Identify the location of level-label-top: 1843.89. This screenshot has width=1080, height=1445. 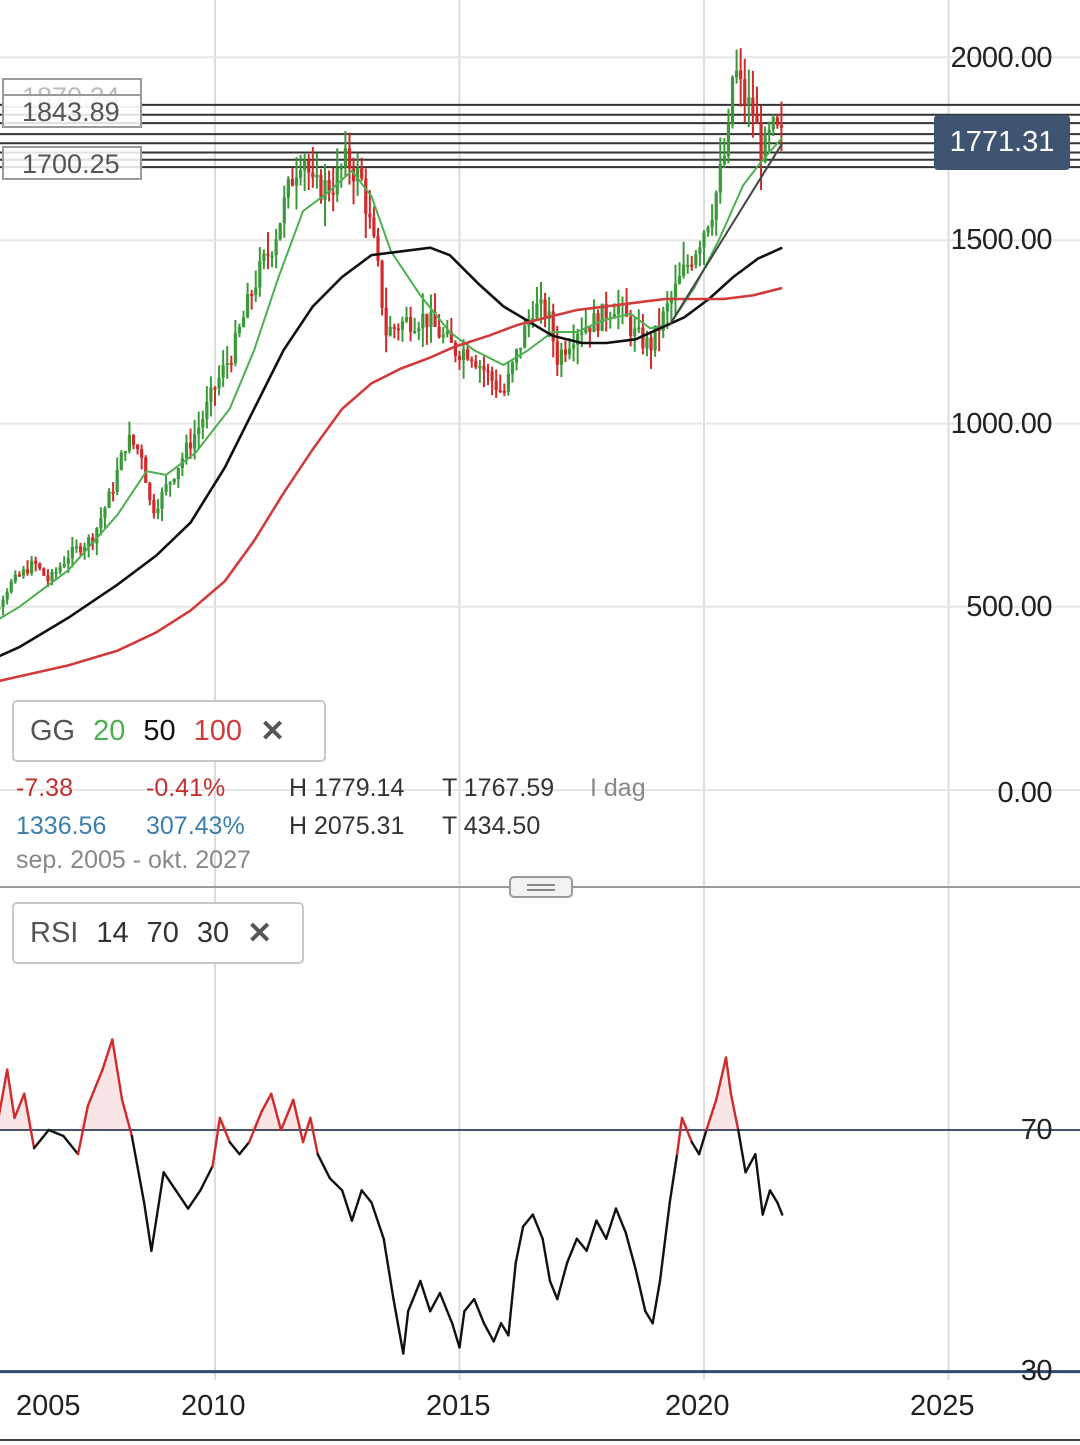
(72, 111).